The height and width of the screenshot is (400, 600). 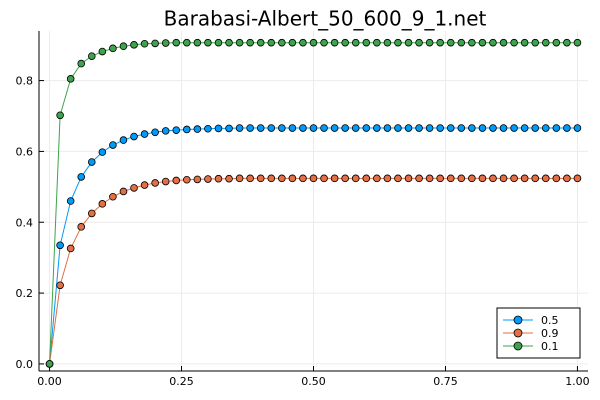 What do you see at coordinates (313, 381) in the screenshot?
I see `x-tick-label: 0.50` at bounding box center [313, 381].